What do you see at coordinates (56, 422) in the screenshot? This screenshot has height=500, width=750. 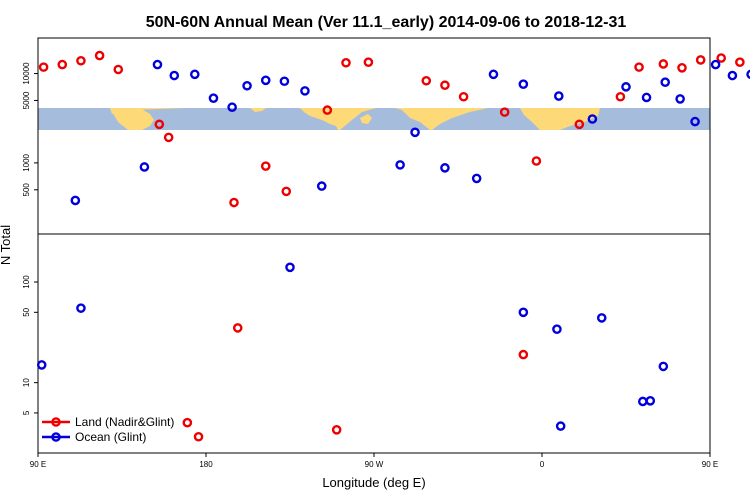 I see `legend-marker-land` at bounding box center [56, 422].